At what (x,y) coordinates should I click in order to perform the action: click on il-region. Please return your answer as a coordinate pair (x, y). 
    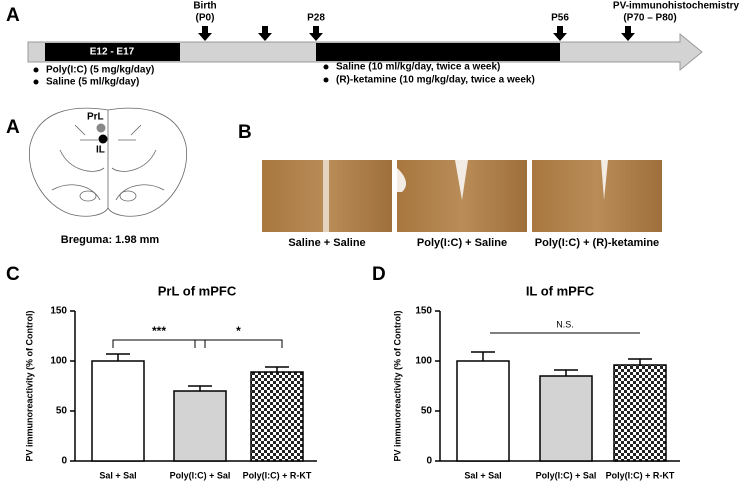
    Looking at the image, I should click on (103, 139).